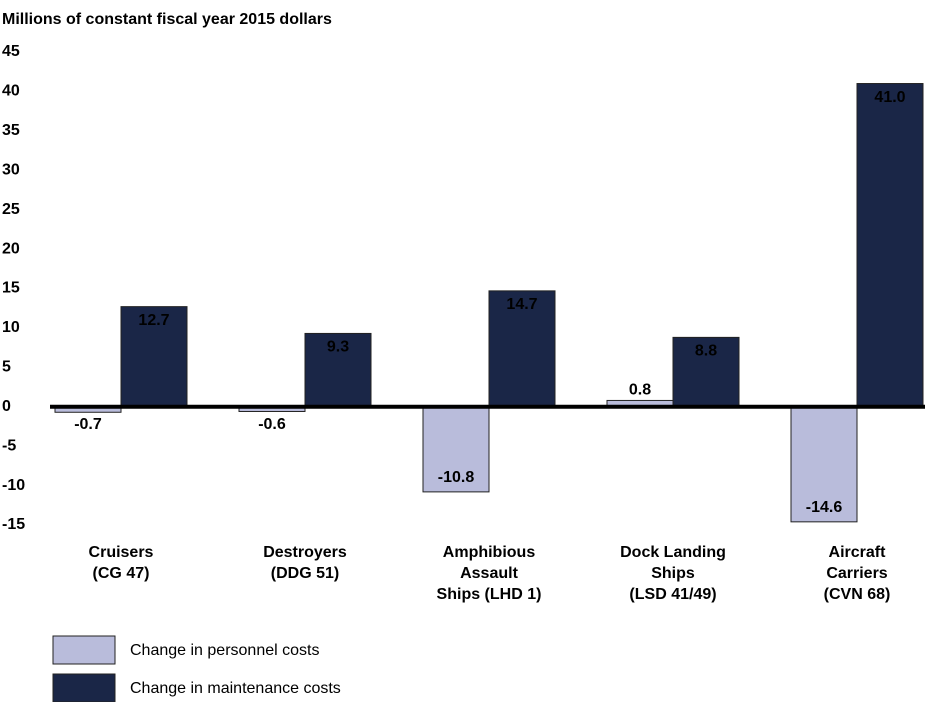 The height and width of the screenshot is (702, 929). What do you see at coordinates (6, 367) in the screenshot?
I see `y-tick-label: 5` at bounding box center [6, 367].